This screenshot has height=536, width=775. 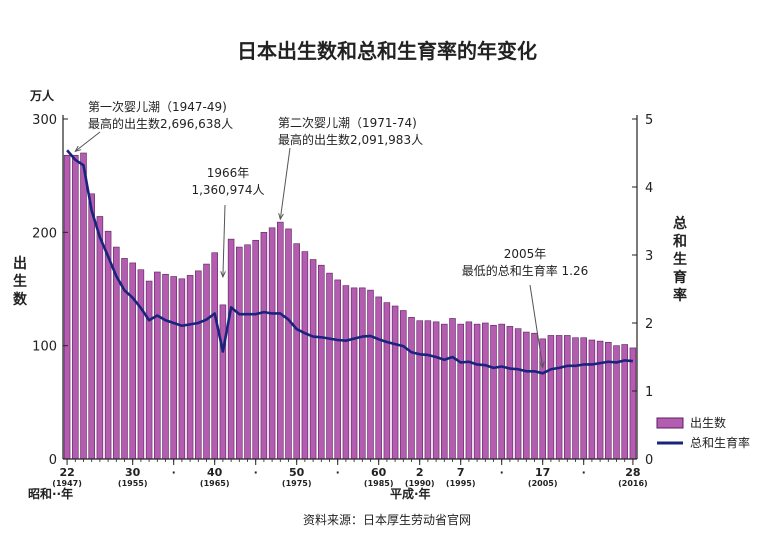 I want to click on birth-bar-1975, so click(x=296, y=351).